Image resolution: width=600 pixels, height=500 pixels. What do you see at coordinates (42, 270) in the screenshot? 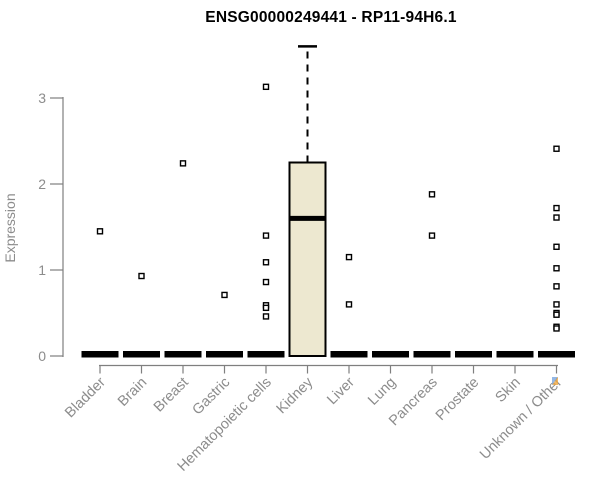
I see `y-tick-label: 1` at bounding box center [42, 270].